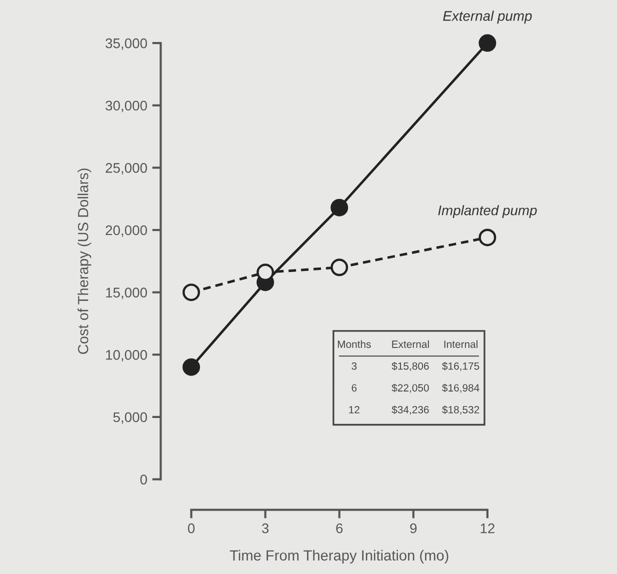 The height and width of the screenshot is (574, 617). Describe the element at coordinates (85, 261) in the screenshot. I see `y-axis-title: Cost of Therapy (US Dollars)` at that location.